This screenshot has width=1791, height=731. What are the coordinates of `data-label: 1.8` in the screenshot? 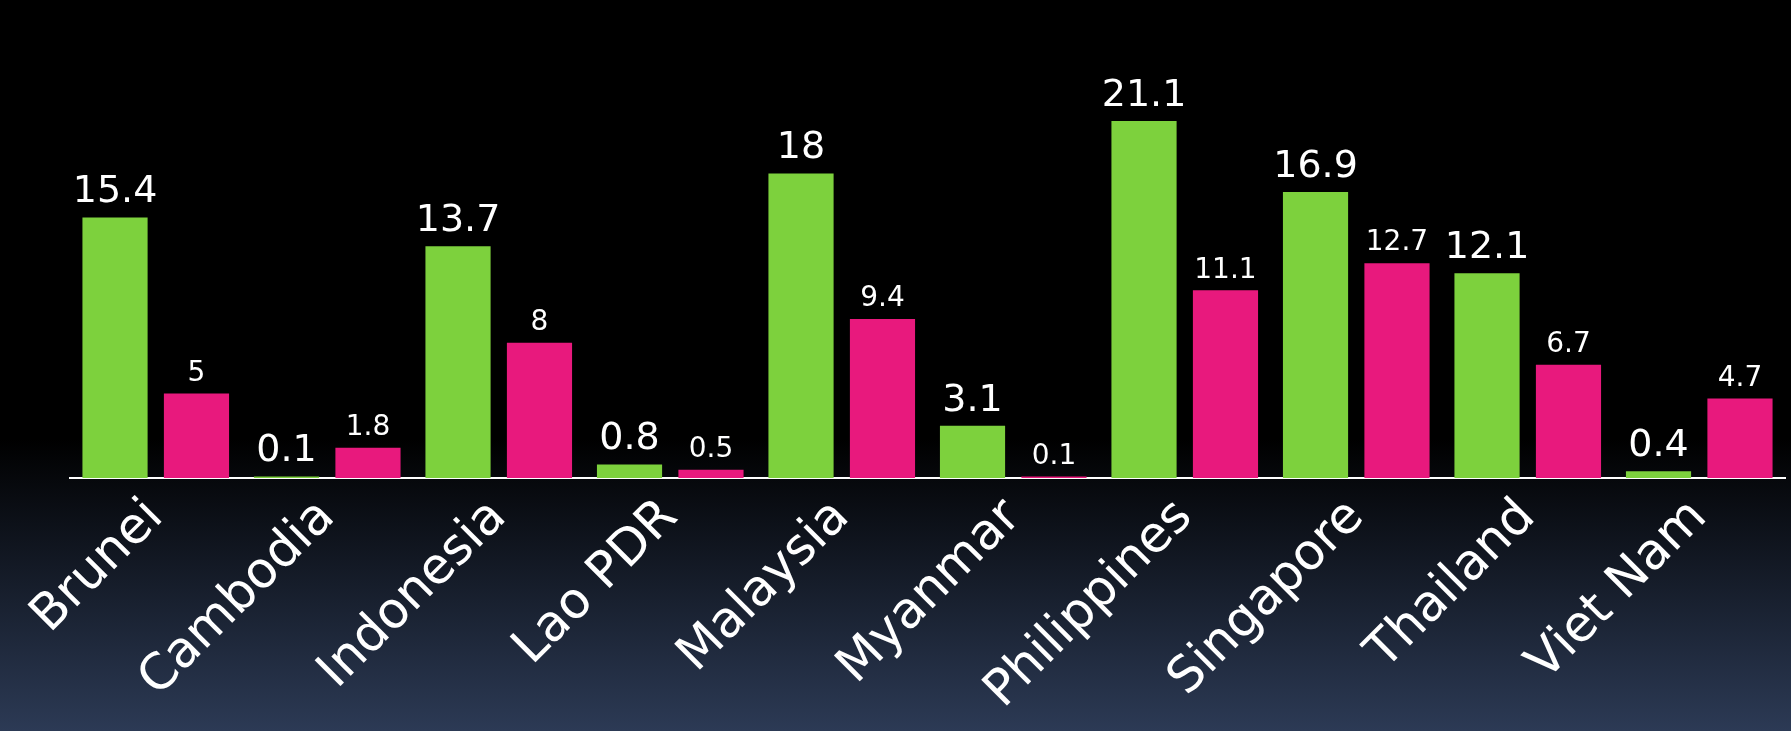 It's located at (368, 425).